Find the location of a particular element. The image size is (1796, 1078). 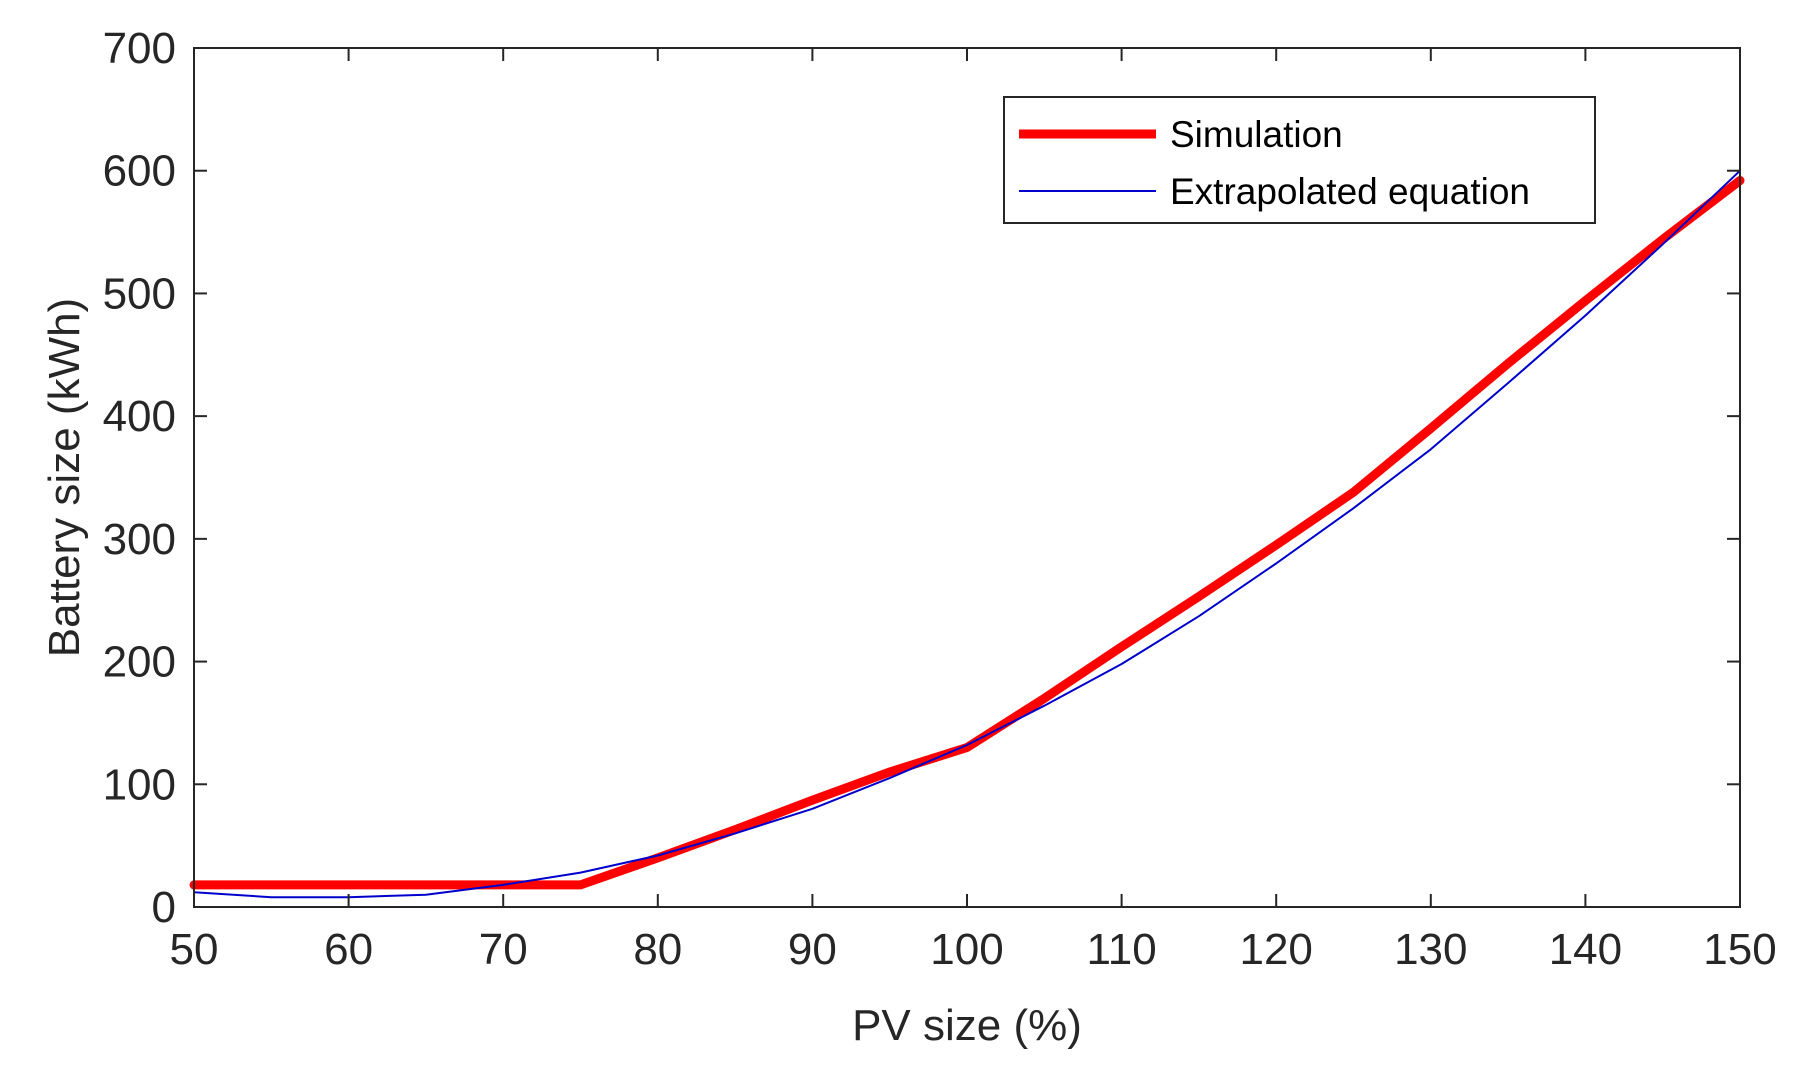

legend-label-simulation: Simulation is located at coordinates (1256, 134).